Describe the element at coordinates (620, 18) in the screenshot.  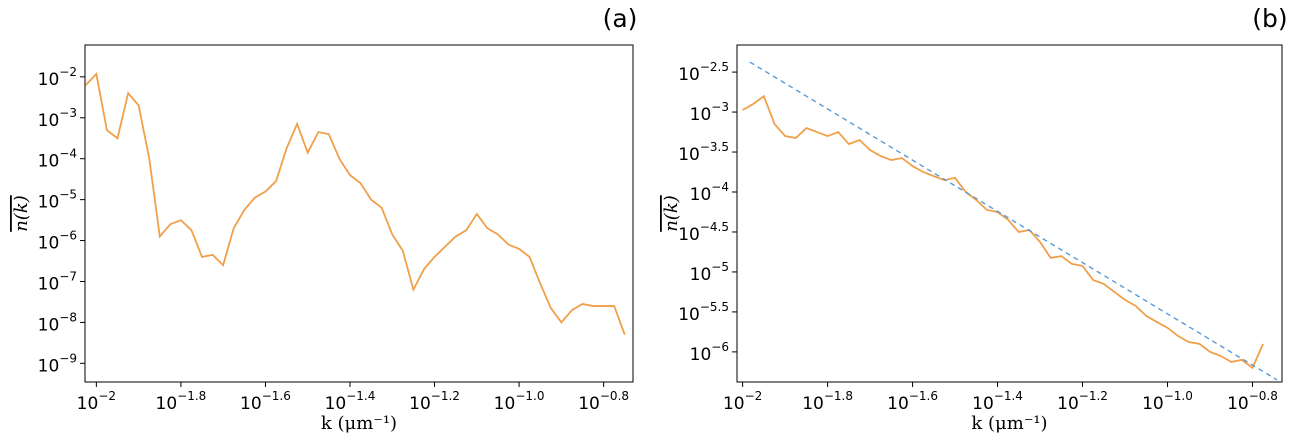
I see `panel-label: (a)` at that location.